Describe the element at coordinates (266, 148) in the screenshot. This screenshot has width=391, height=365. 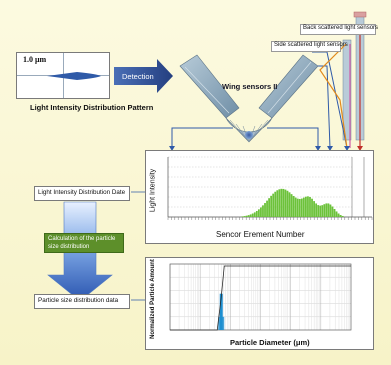
I see `connector-arrowheads` at that location.